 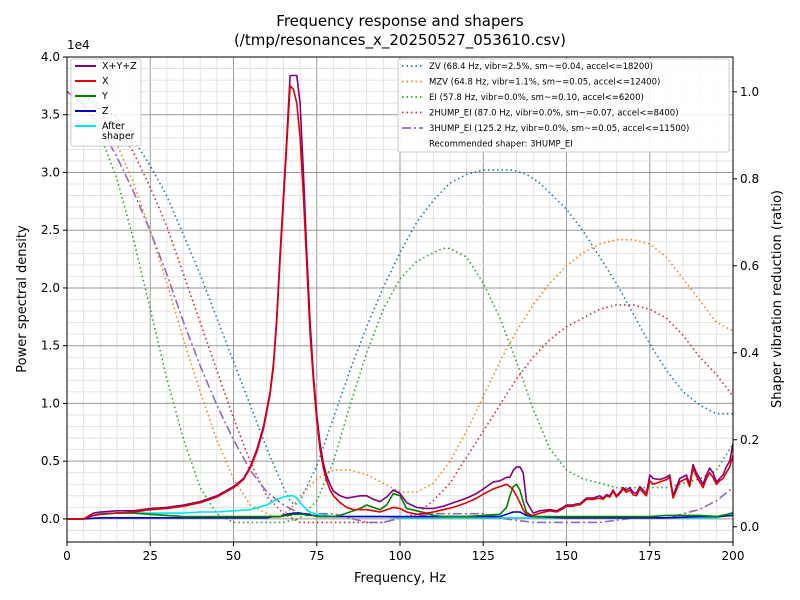 I want to click on y2-axis-label: Shaper vibration reduction (ratio), so click(x=777, y=299).